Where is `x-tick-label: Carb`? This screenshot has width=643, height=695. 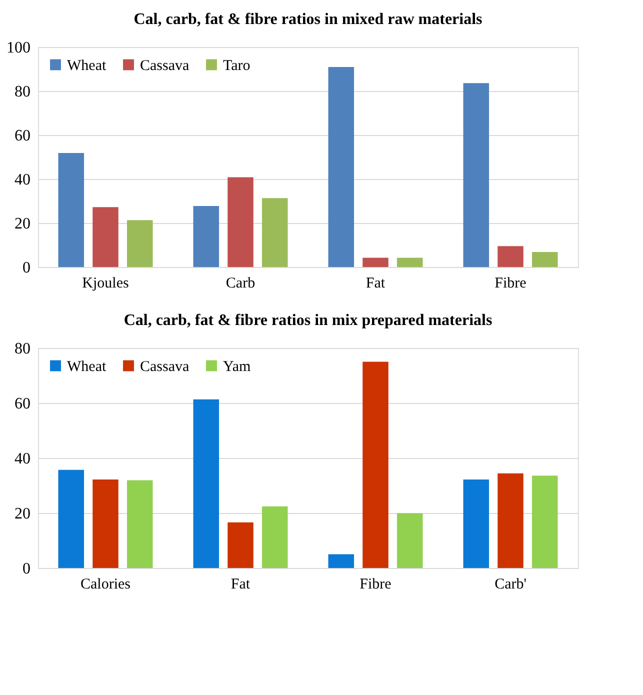 x-tick-label: Carb is located at coordinates (241, 284).